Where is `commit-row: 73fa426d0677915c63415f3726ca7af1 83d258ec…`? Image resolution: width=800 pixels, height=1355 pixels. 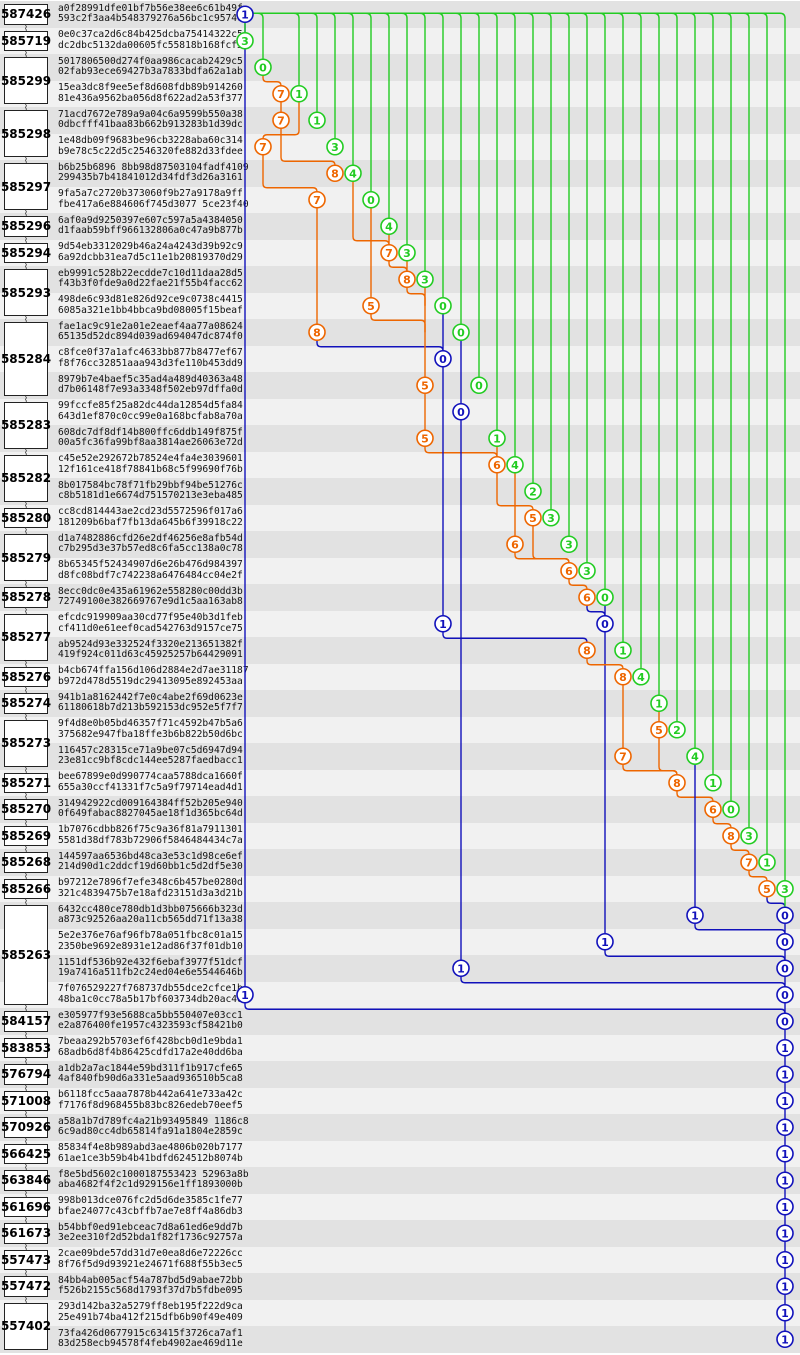 commit-row: 73fa426d0677915c63415f3726ca7af1 83d258ec… is located at coordinates (150, 1339).